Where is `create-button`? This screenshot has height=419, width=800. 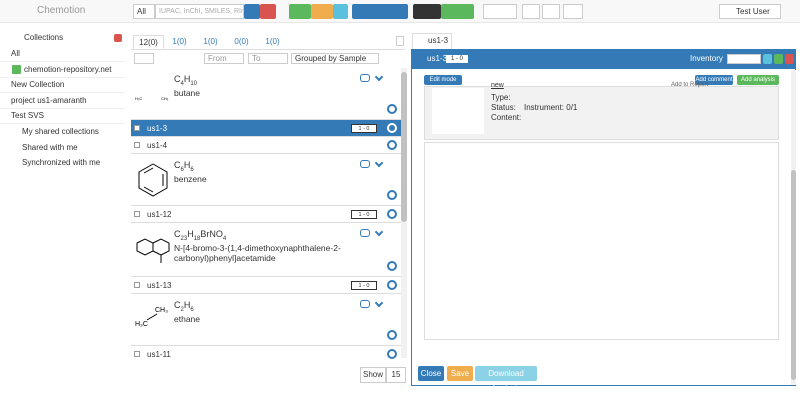
create-button is located at coordinates (300, 11).